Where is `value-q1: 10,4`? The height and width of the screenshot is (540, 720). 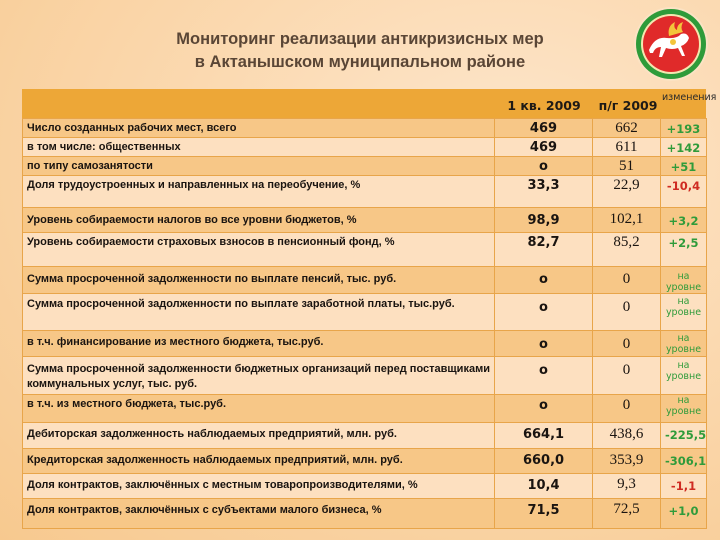 value-q1: 10,4 is located at coordinates (543, 486).